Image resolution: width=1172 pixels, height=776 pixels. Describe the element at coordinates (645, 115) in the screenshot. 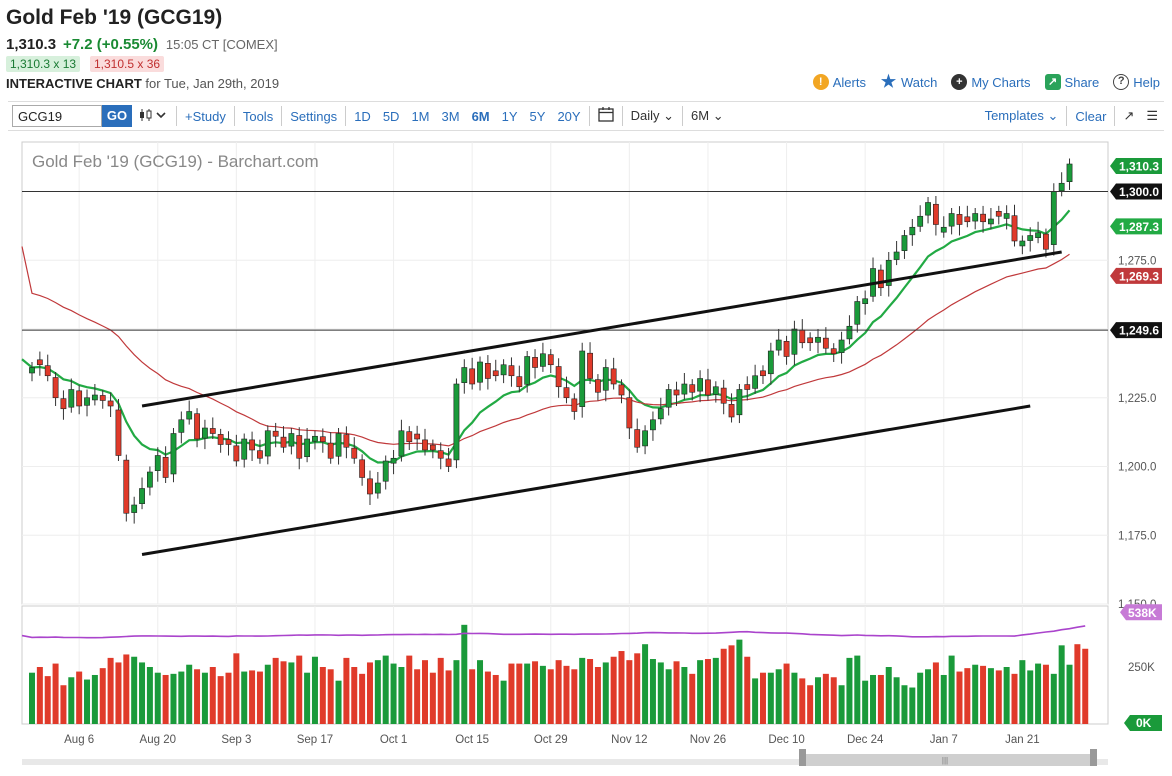

I see `interval-label: Daily` at that location.